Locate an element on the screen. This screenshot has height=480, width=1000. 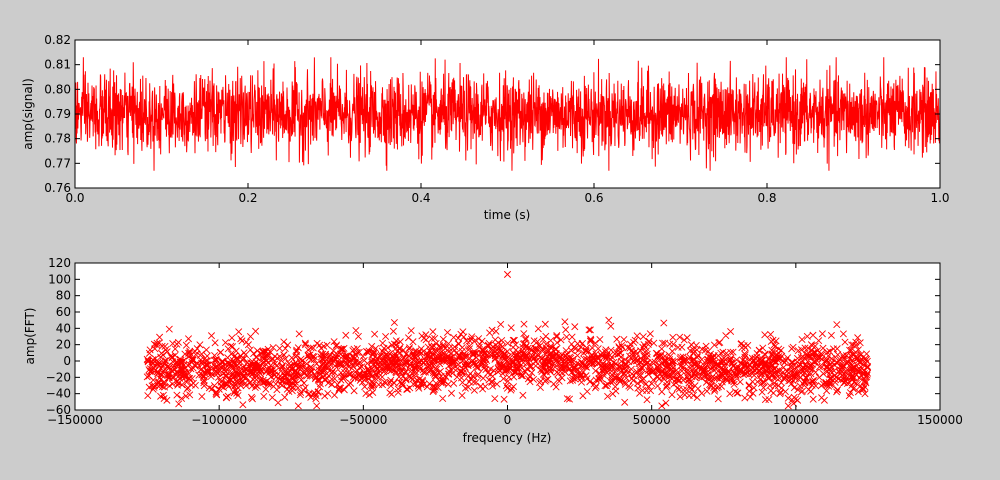
signal-y-tick-label: 0.78 is located at coordinates (57, 139).